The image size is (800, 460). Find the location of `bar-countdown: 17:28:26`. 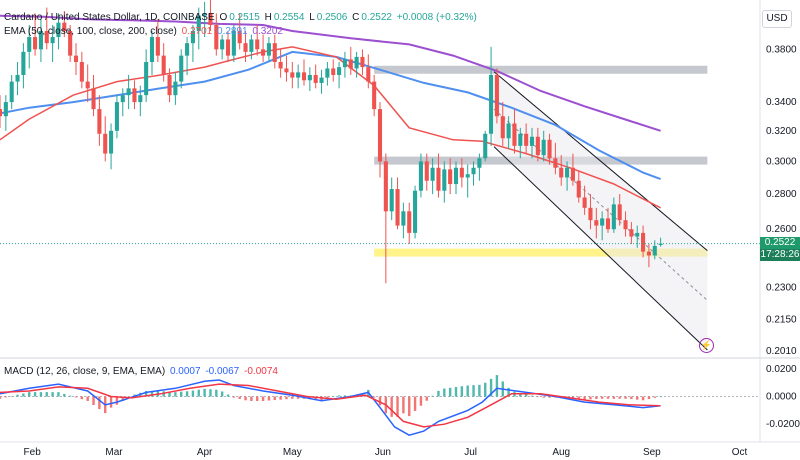

bar-countdown: 17:28:26 is located at coordinates (780, 254).